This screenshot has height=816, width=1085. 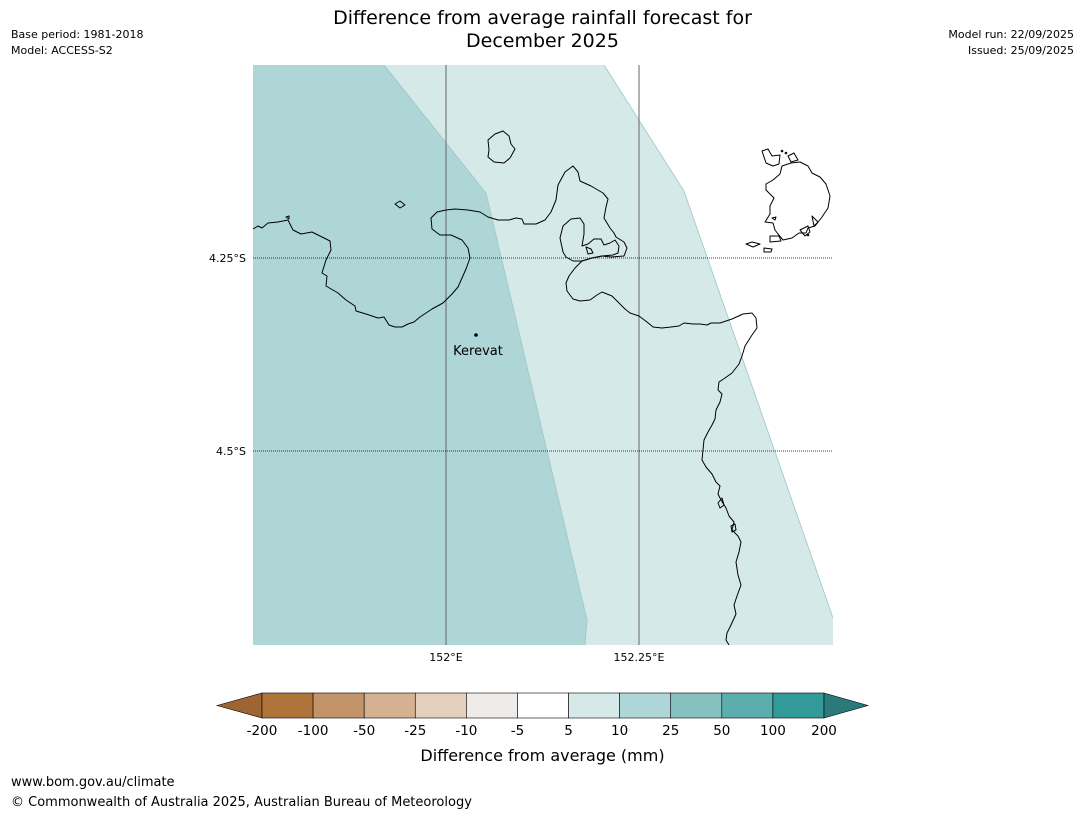 I want to click on colorbar-tick-label: -5, so click(x=517, y=731).